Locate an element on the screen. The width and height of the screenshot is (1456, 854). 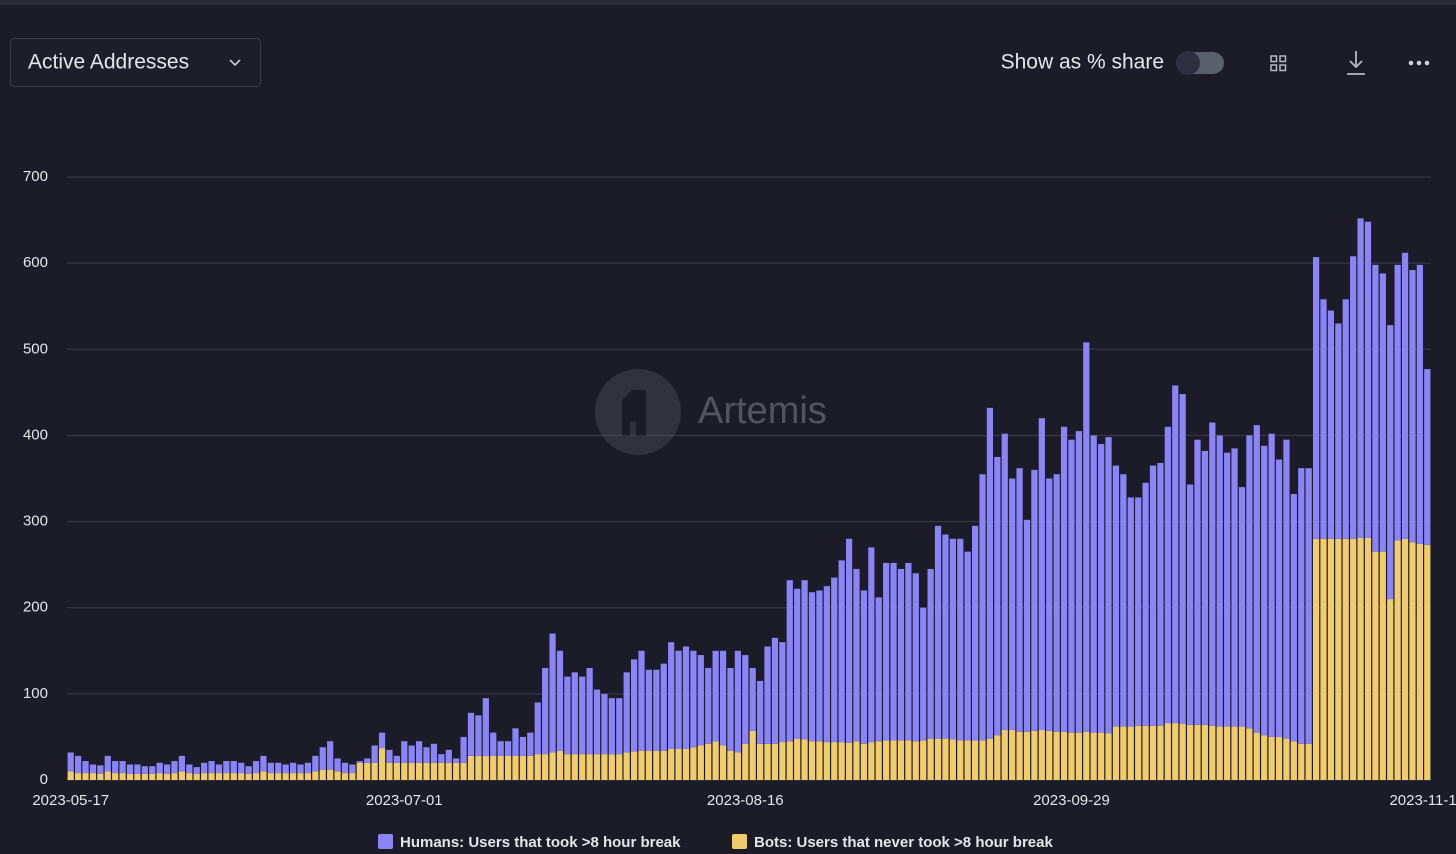
dropdown-box is located at coordinates (135, 62).